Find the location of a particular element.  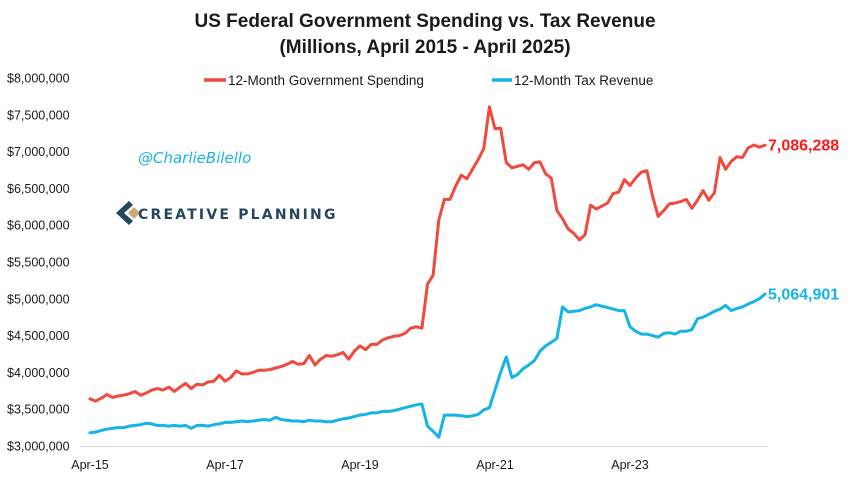

end-label-spending: 7,086,288 is located at coordinates (803, 146).